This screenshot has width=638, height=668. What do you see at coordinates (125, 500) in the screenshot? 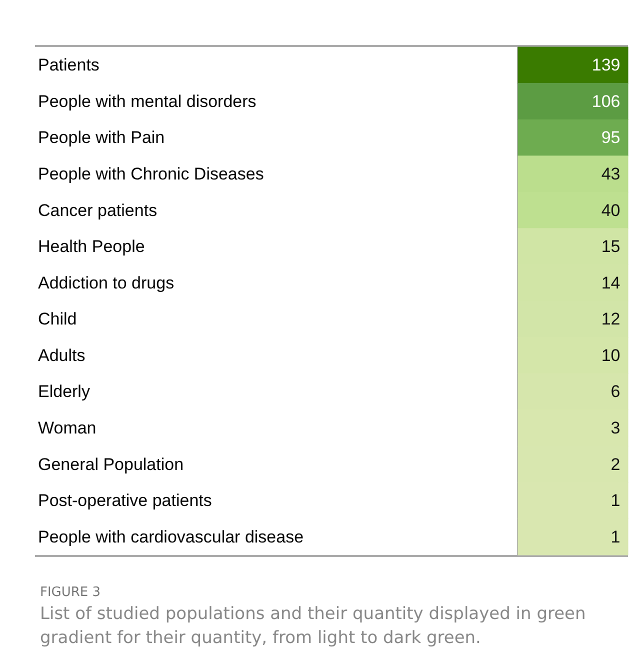
I see `y-tick-label: Post-operative patients` at bounding box center [125, 500].